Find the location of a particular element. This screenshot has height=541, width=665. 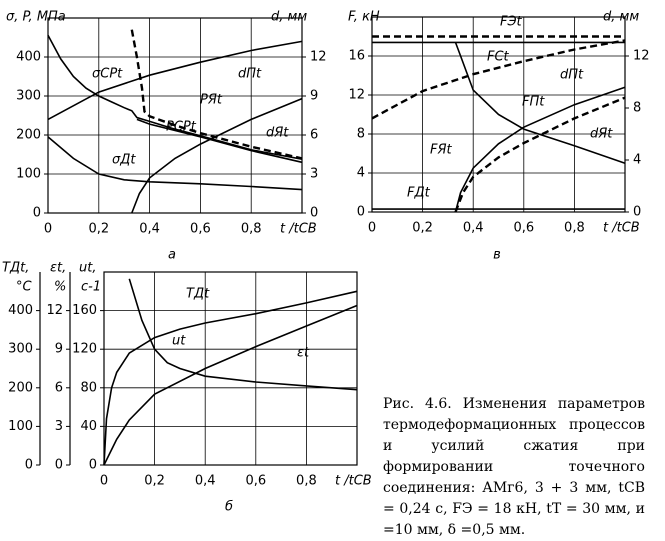

y-axis-label: % is located at coordinates (60, 287).